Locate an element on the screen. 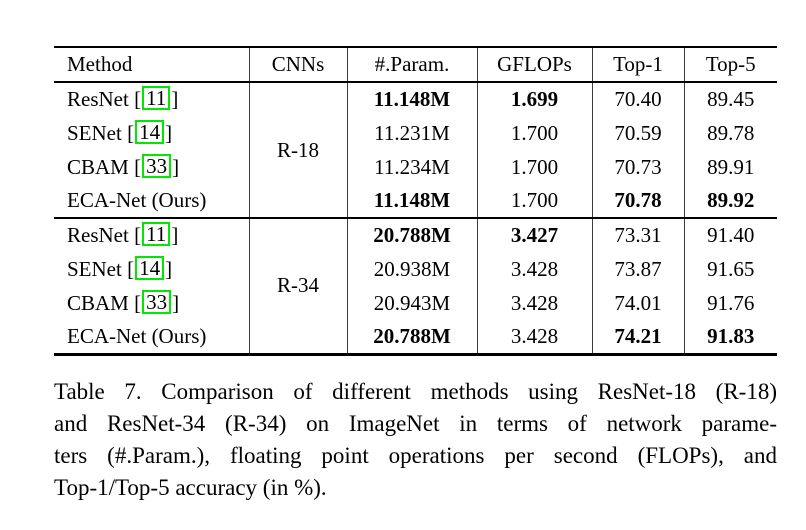 The image size is (806, 530). top1-cell: 74.01 is located at coordinates (638, 303).